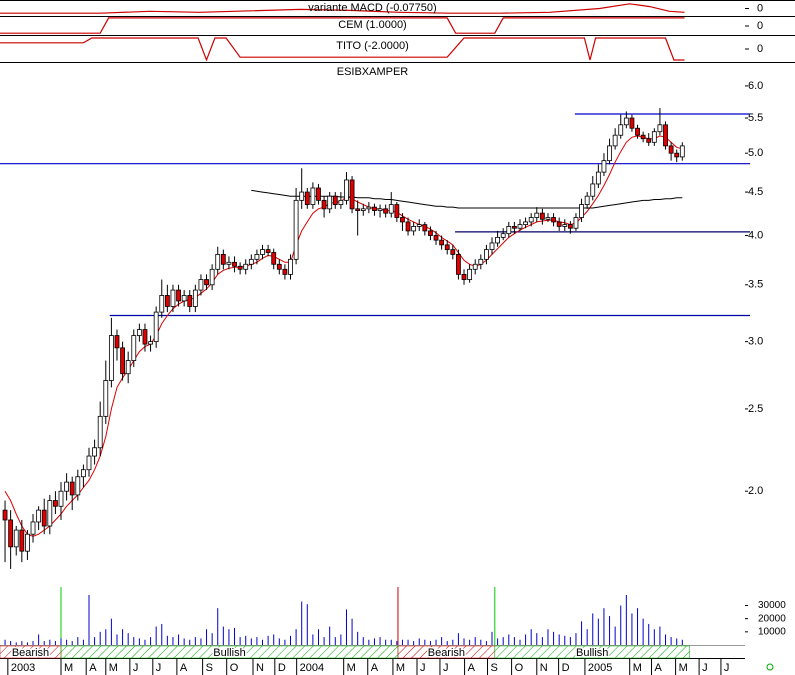  Describe the element at coordinates (755, 192) in the screenshot. I see `y-tick-label: 4.5` at that location.